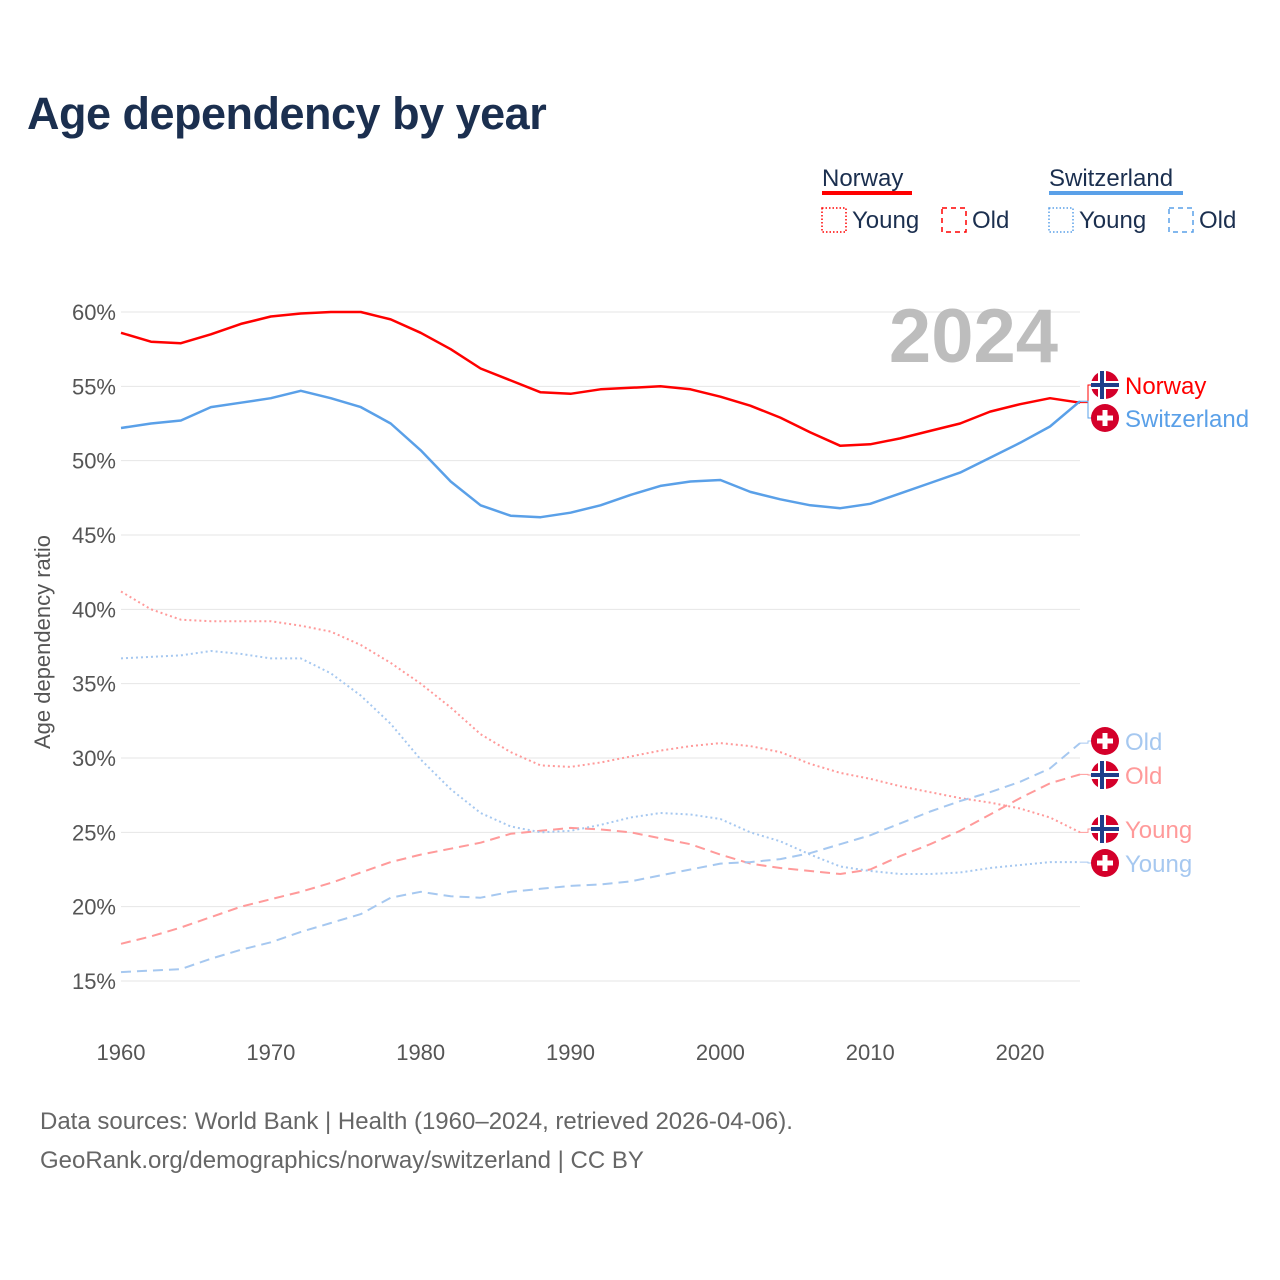 The width and height of the screenshot is (1280, 1280). Describe the element at coordinates (420, 1052) in the screenshot. I see `x-tick-label: 1980` at that location.